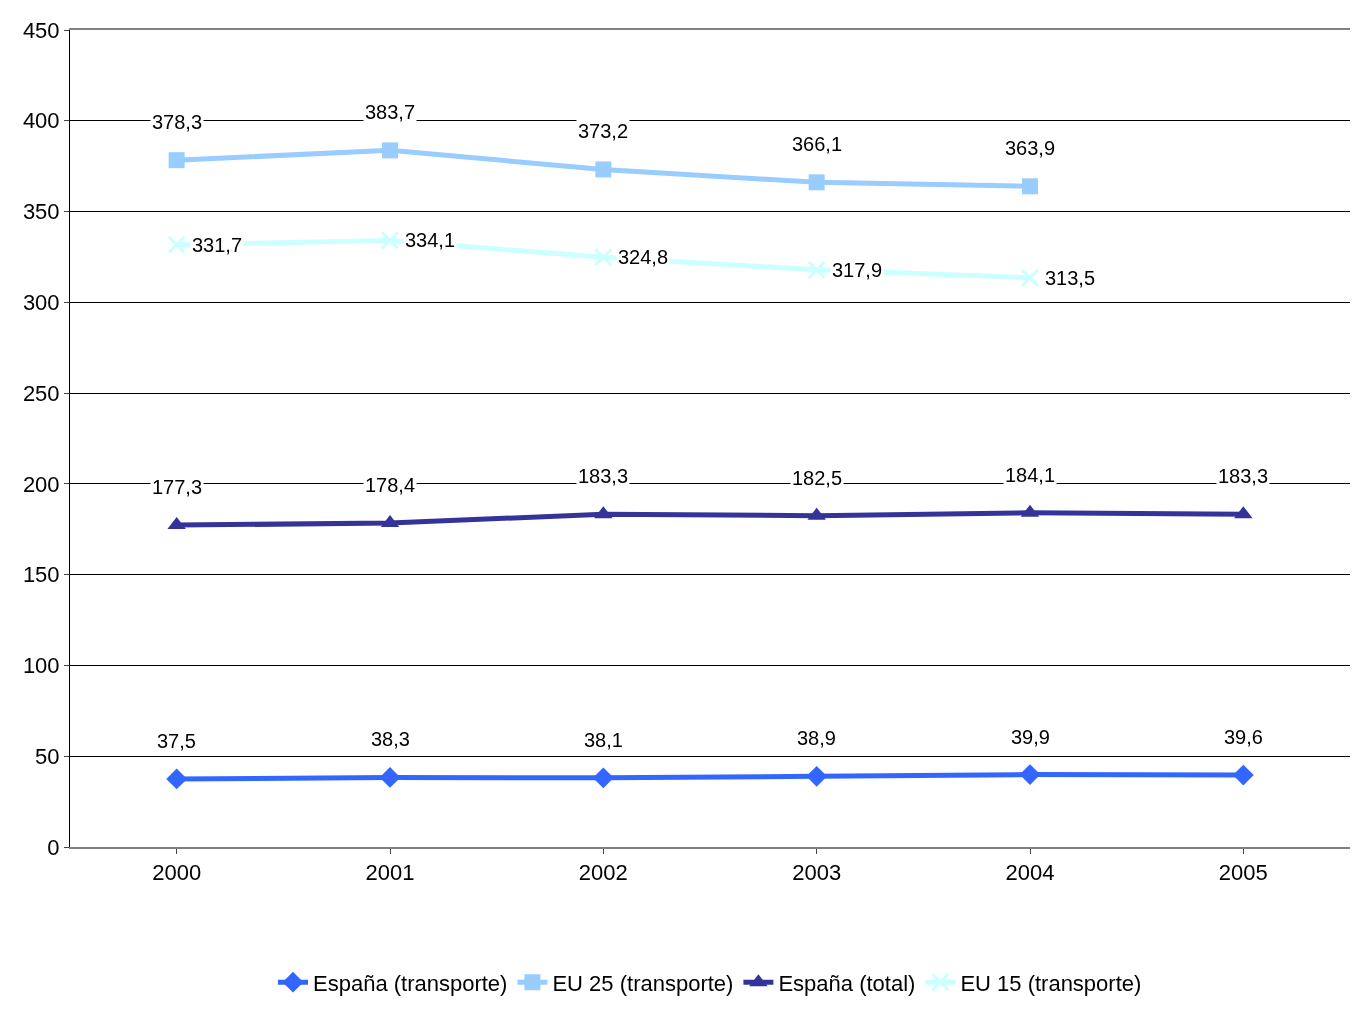 The width and height of the screenshot is (1360, 1013). What do you see at coordinates (1030, 873) in the screenshot?
I see `x-tick-label: 2004` at bounding box center [1030, 873].